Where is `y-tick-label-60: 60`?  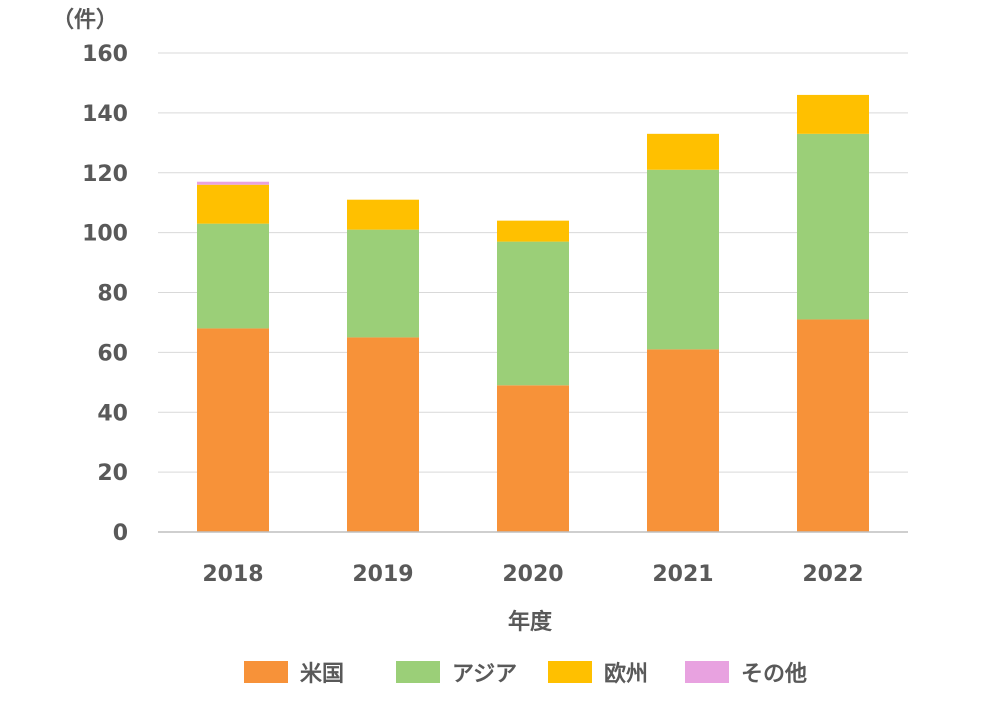 y-tick-label-60: 60 is located at coordinates (112, 353).